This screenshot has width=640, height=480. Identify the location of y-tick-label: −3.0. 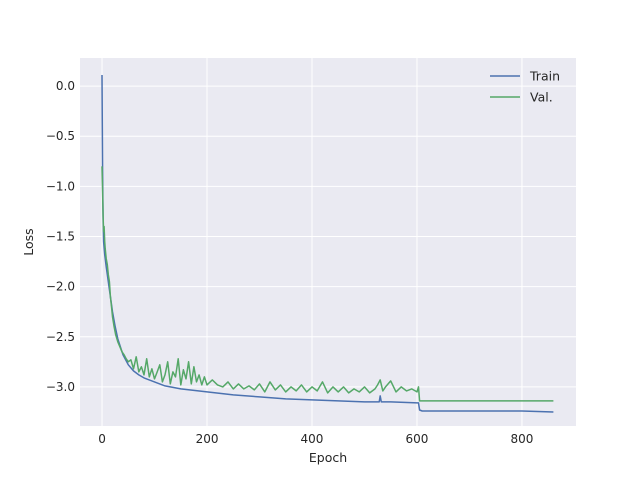
(60, 387).